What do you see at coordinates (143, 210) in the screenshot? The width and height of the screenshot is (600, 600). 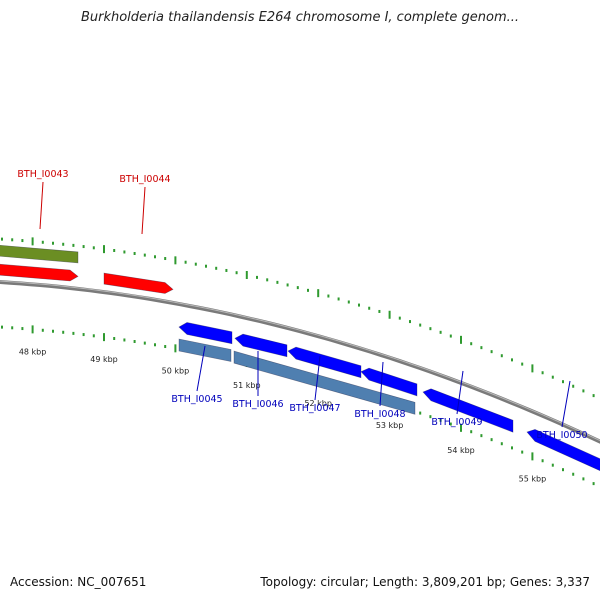 I see `gene-bth_i0044-leader-line` at bounding box center [143, 210].